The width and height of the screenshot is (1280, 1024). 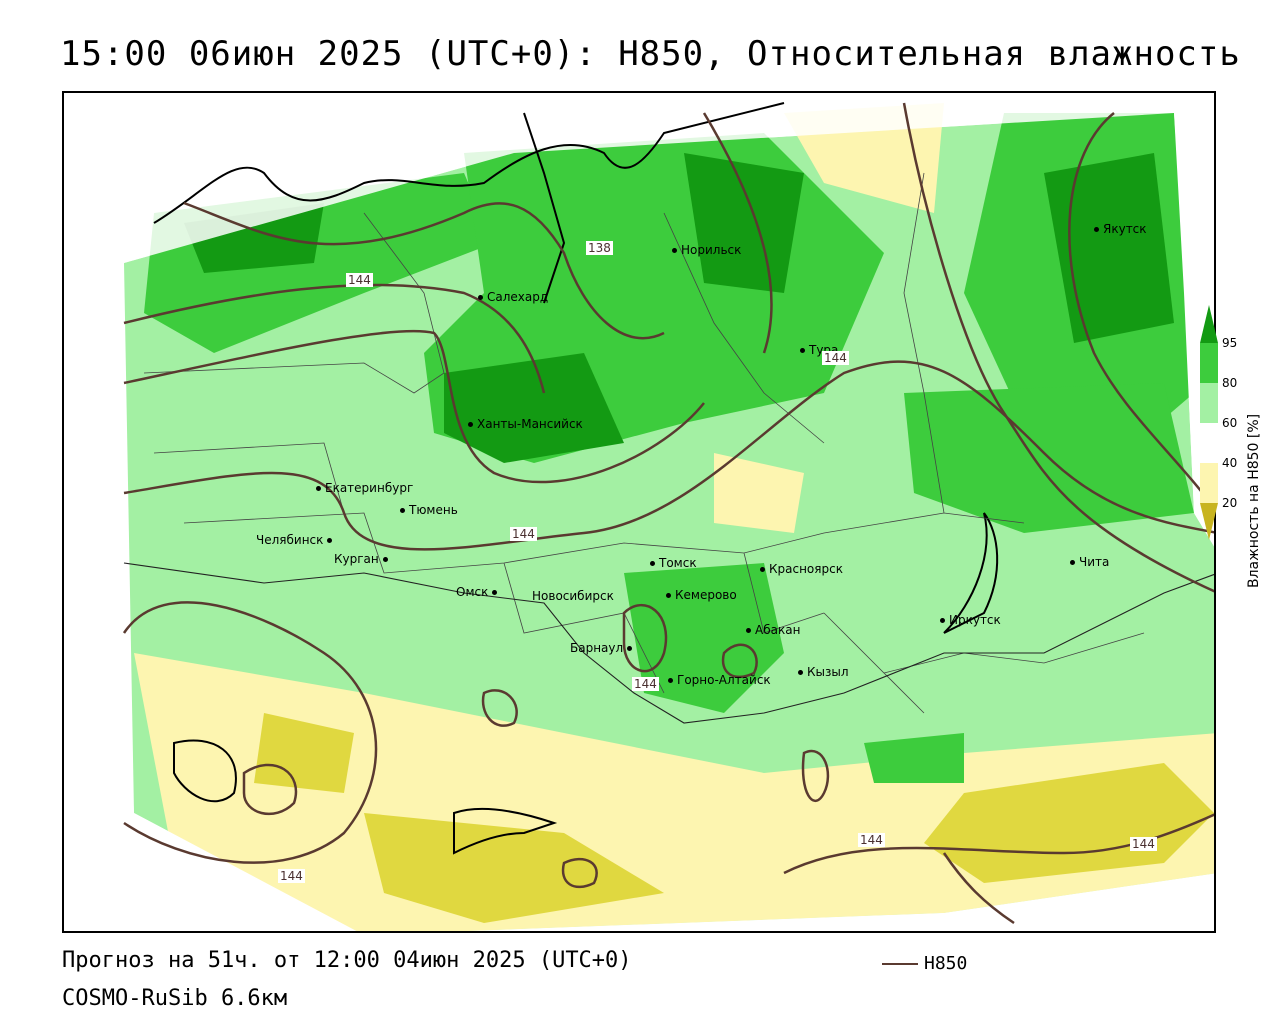 What do you see at coordinates (1209, 521) in the screenshot?
I see `legend-cap-bottom` at bounding box center [1209, 521].